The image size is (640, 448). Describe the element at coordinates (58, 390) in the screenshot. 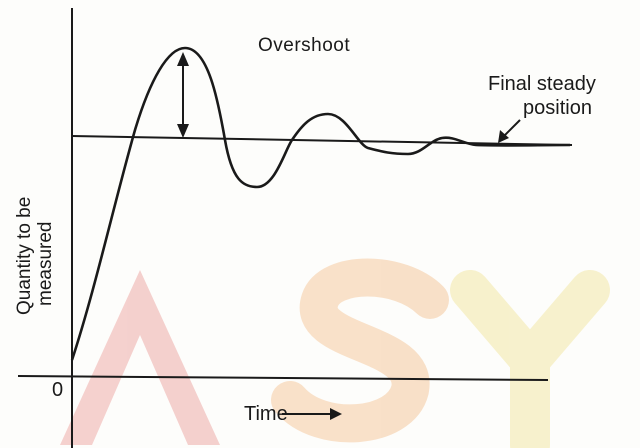

I see `origin-label: 0` at that location.